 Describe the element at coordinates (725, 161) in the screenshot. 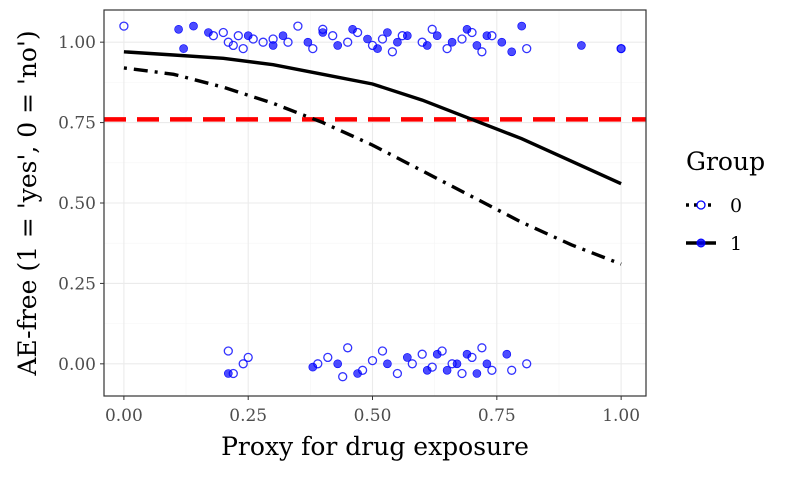

I see `legend-title: Group` at that location.